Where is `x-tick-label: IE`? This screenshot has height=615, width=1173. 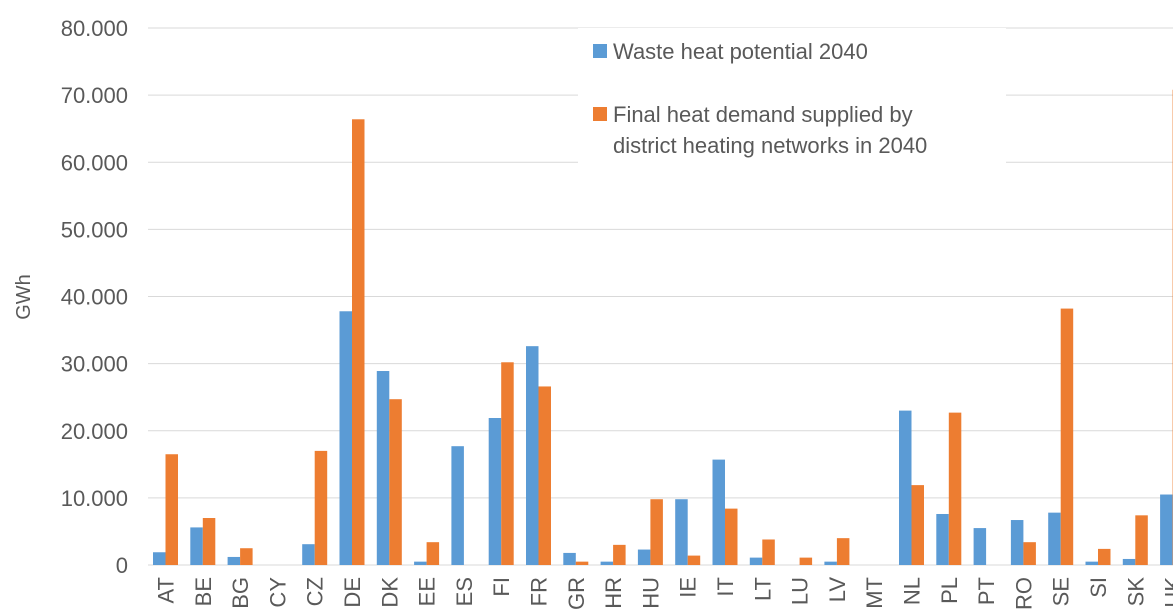 x-tick-label: IE is located at coordinates (688, 587).